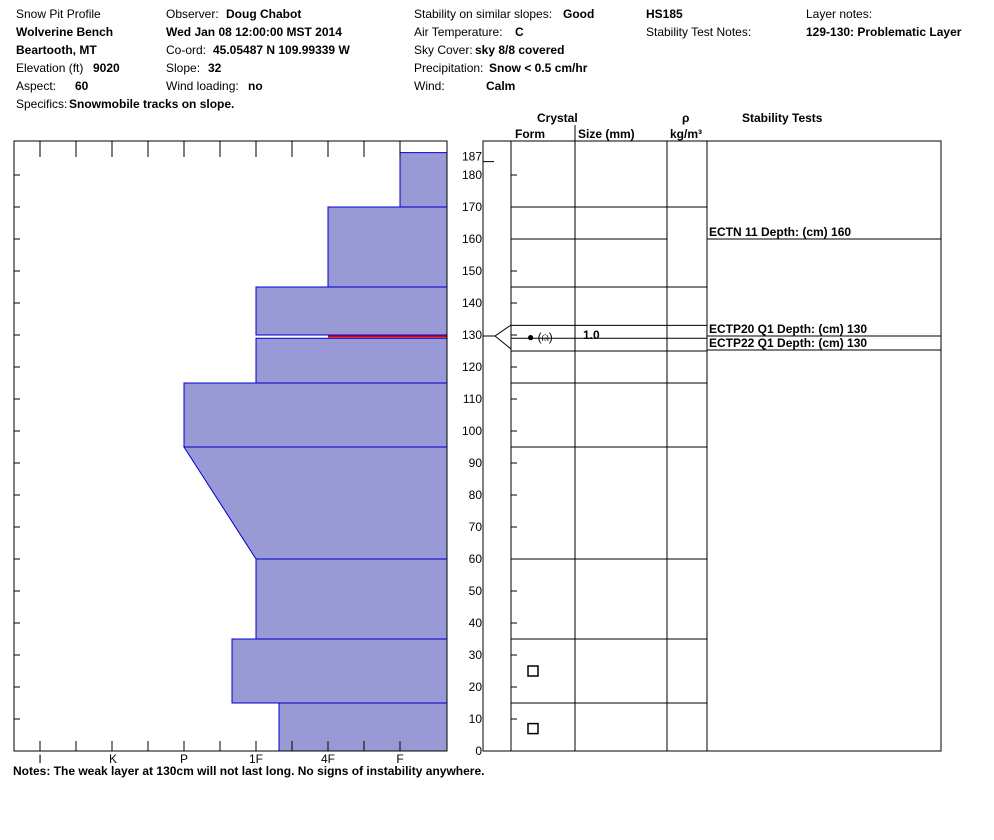  Describe the element at coordinates (106, 68) in the screenshot. I see `elevation-value: 9020` at that location.